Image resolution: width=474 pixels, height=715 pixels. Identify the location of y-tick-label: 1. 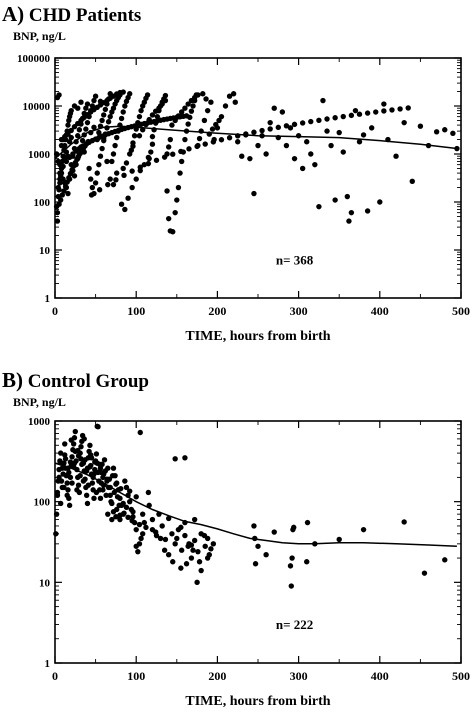
(48, 299).